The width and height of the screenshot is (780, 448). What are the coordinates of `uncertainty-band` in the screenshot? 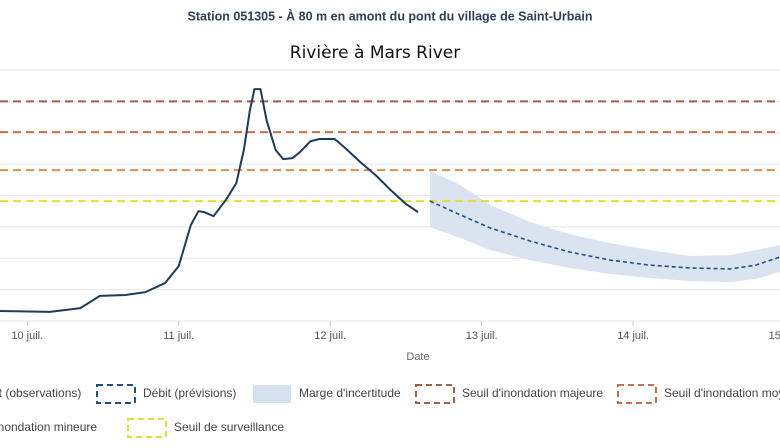 It's located at (605, 227).